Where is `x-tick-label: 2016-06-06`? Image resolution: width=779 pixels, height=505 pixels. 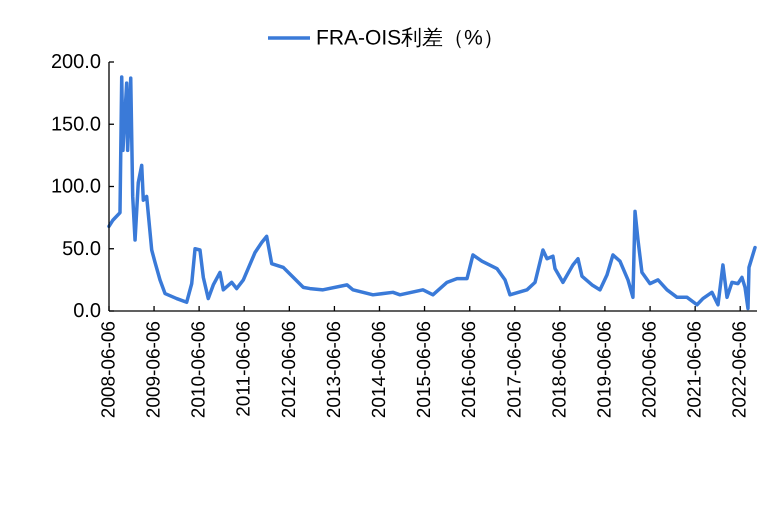
x-tick-label: 2016-06-06 is located at coordinates (469, 369).